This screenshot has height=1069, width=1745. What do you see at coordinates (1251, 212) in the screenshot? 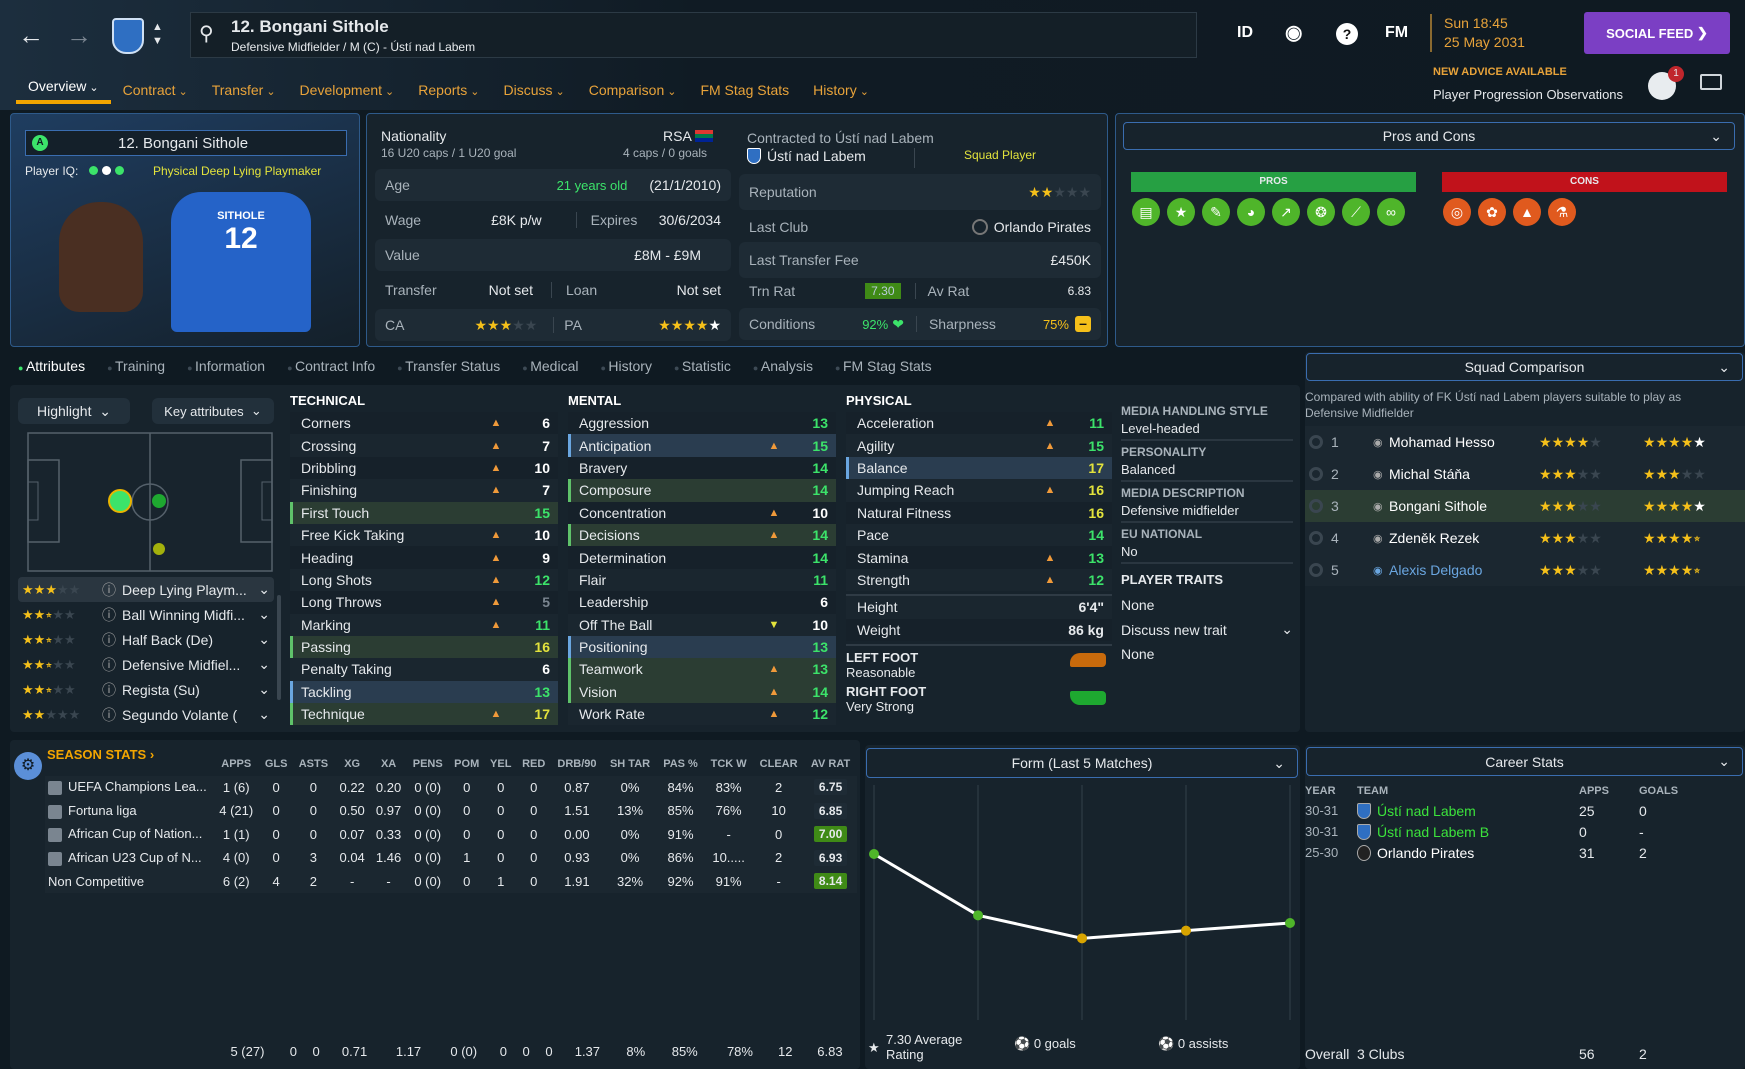
I see `header-icon: ◕` at bounding box center [1251, 212].